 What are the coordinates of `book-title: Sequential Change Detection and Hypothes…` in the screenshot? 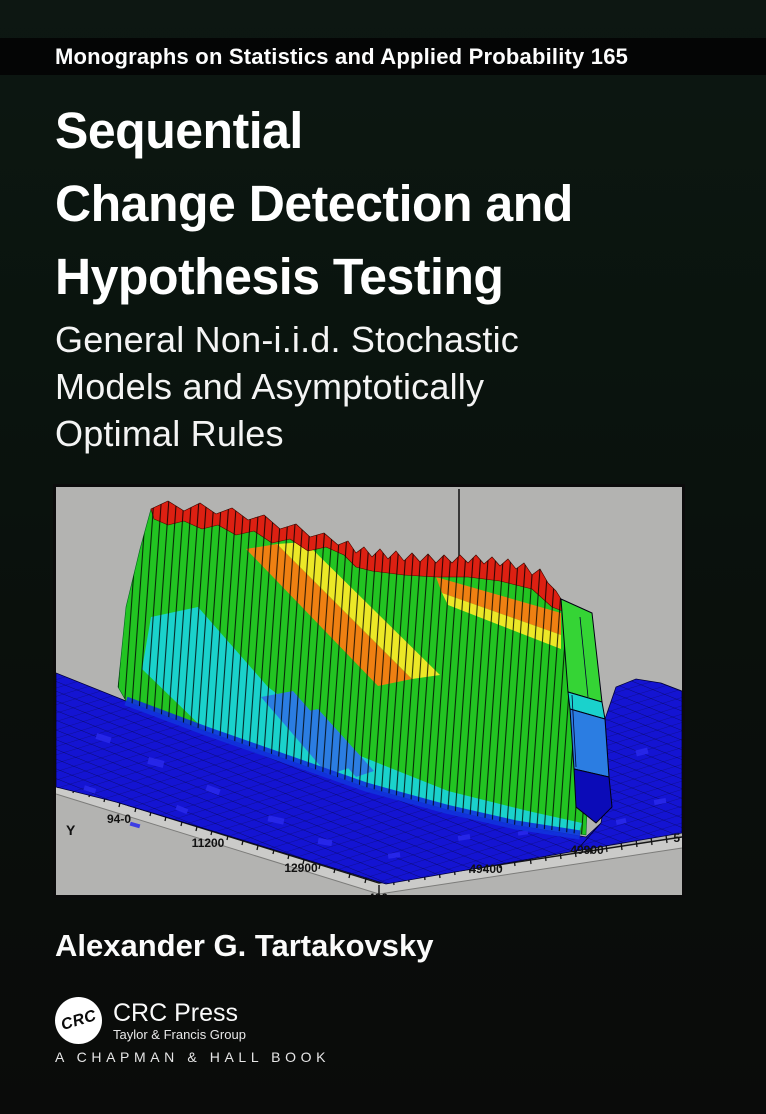 It's located at (314, 203).